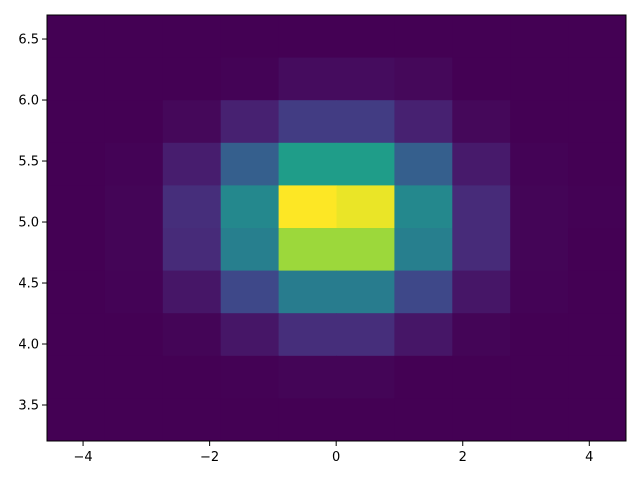 Image resolution: width=640 pixels, height=480 pixels. Describe the element at coordinates (28, 345) in the screenshot. I see `y-tick-label: 4.0` at that location.